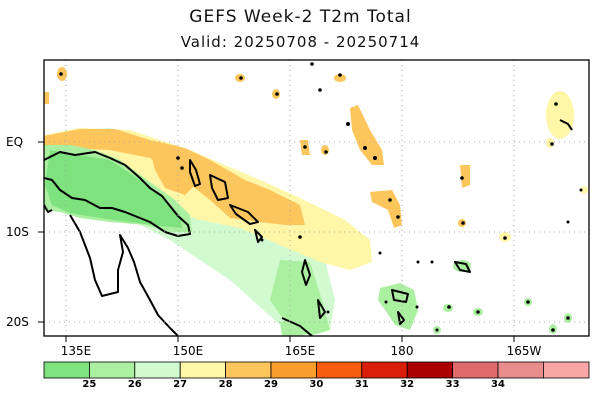 The height and width of the screenshot is (402, 601). What do you see at coordinates (271, 384) in the screenshot?
I see `colorbar-label: 29` at bounding box center [271, 384].